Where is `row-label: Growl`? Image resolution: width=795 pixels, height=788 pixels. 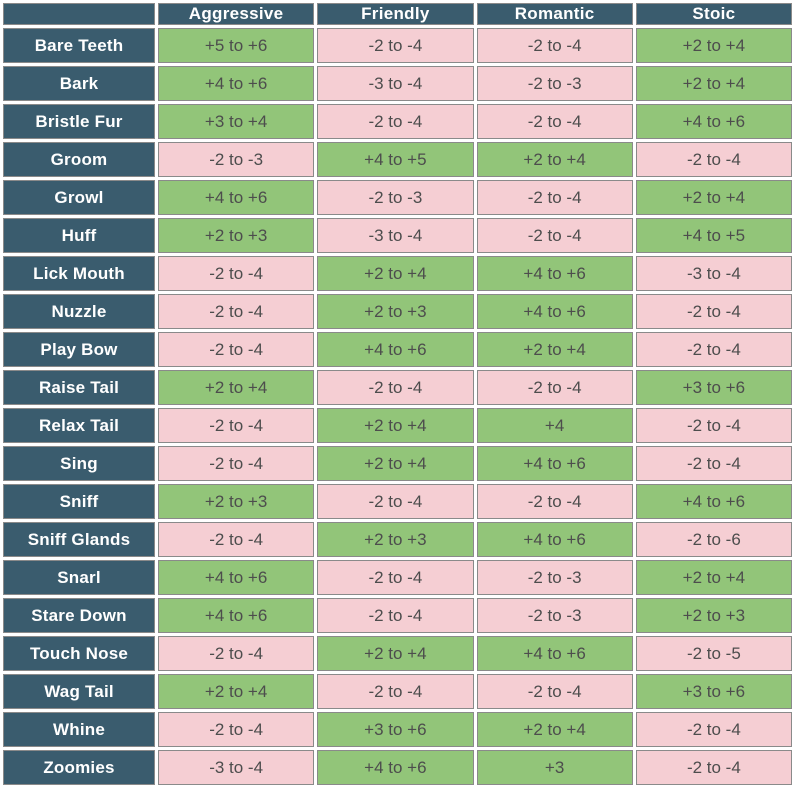 row-label: Growl is located at coordinates (79, 197).